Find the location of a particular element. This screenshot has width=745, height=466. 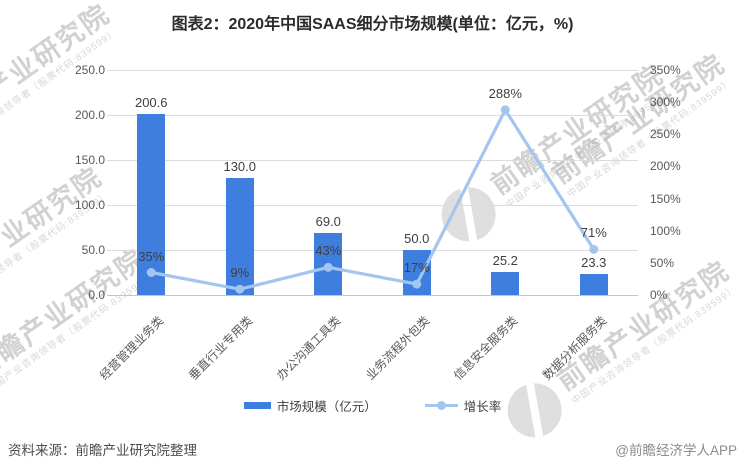

y-axis-left-tick: 200.0 is located at coordinates (89, 115).